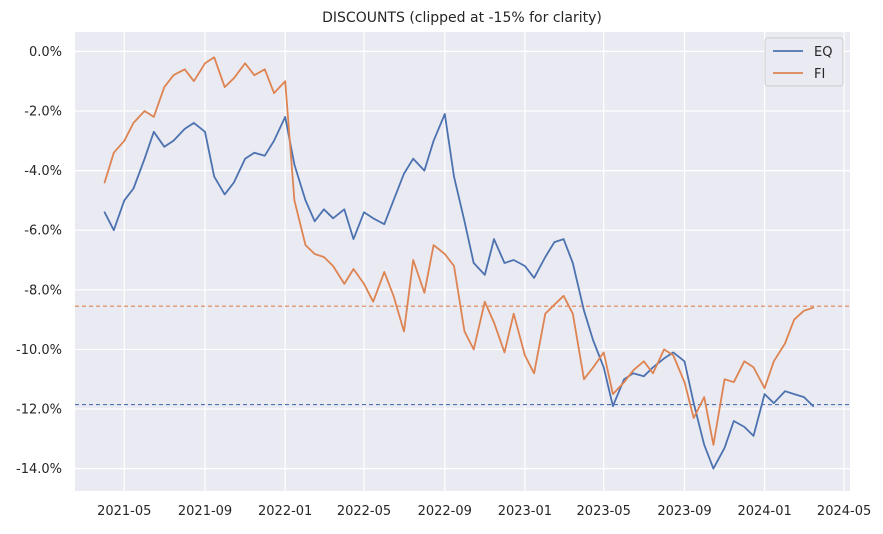  Describe the element at coordinates (43, 290) in the screenshot. I see `y-tick-label: -8.0%` at that location.